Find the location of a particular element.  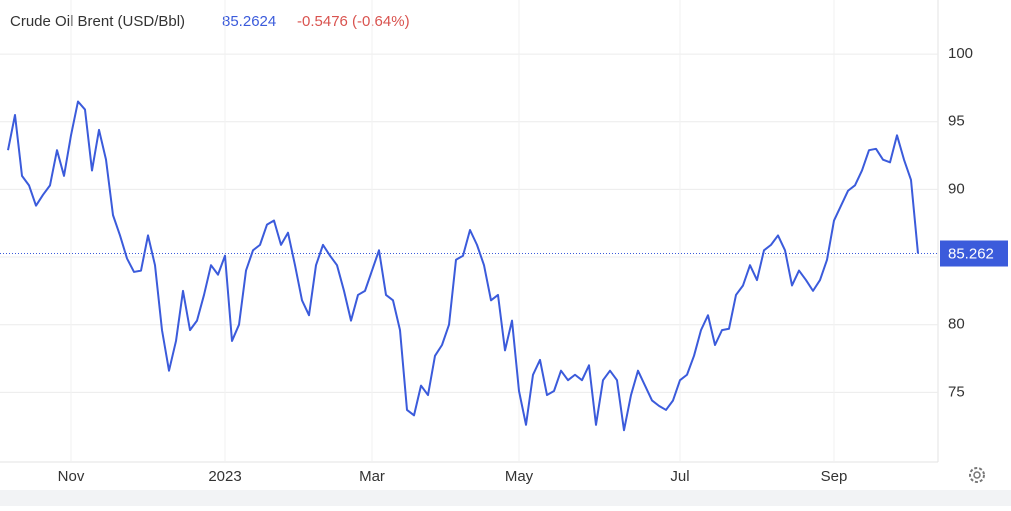

x-tick-label: Jul is located at coordinates (679, 476).